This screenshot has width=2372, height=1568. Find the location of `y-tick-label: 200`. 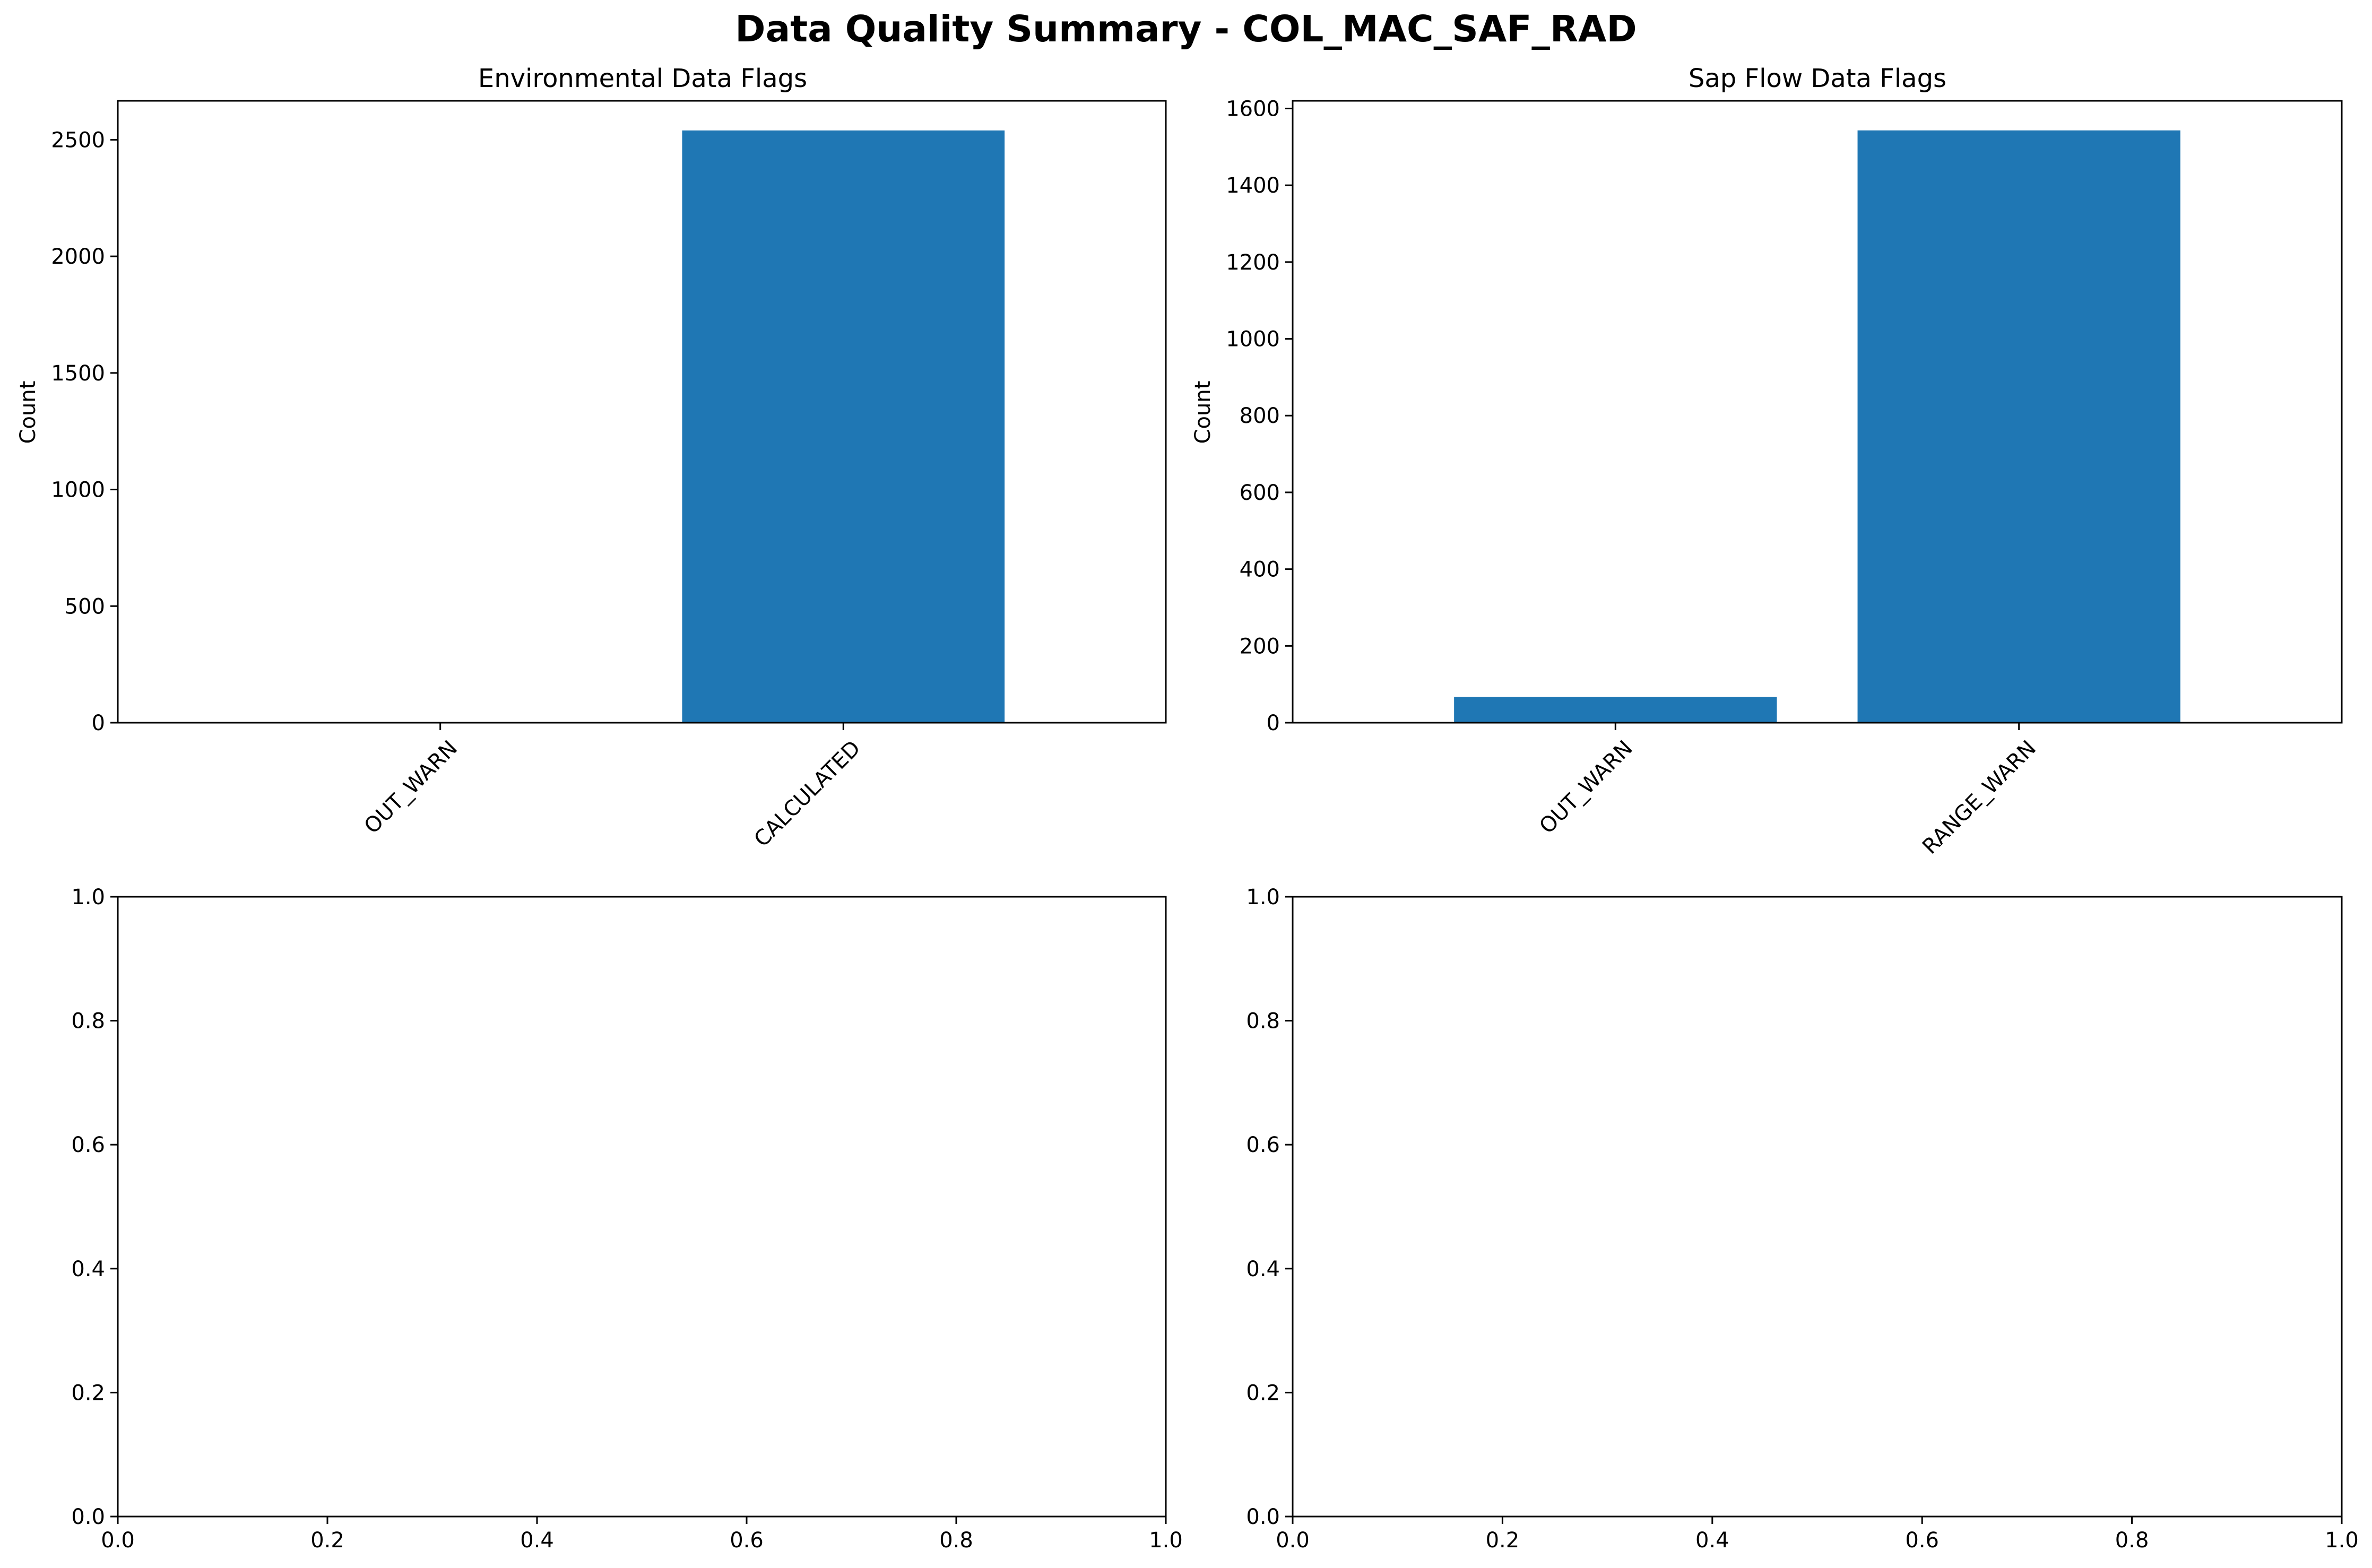

y-tick-label: 200 is located at coordinates (1260, 646).